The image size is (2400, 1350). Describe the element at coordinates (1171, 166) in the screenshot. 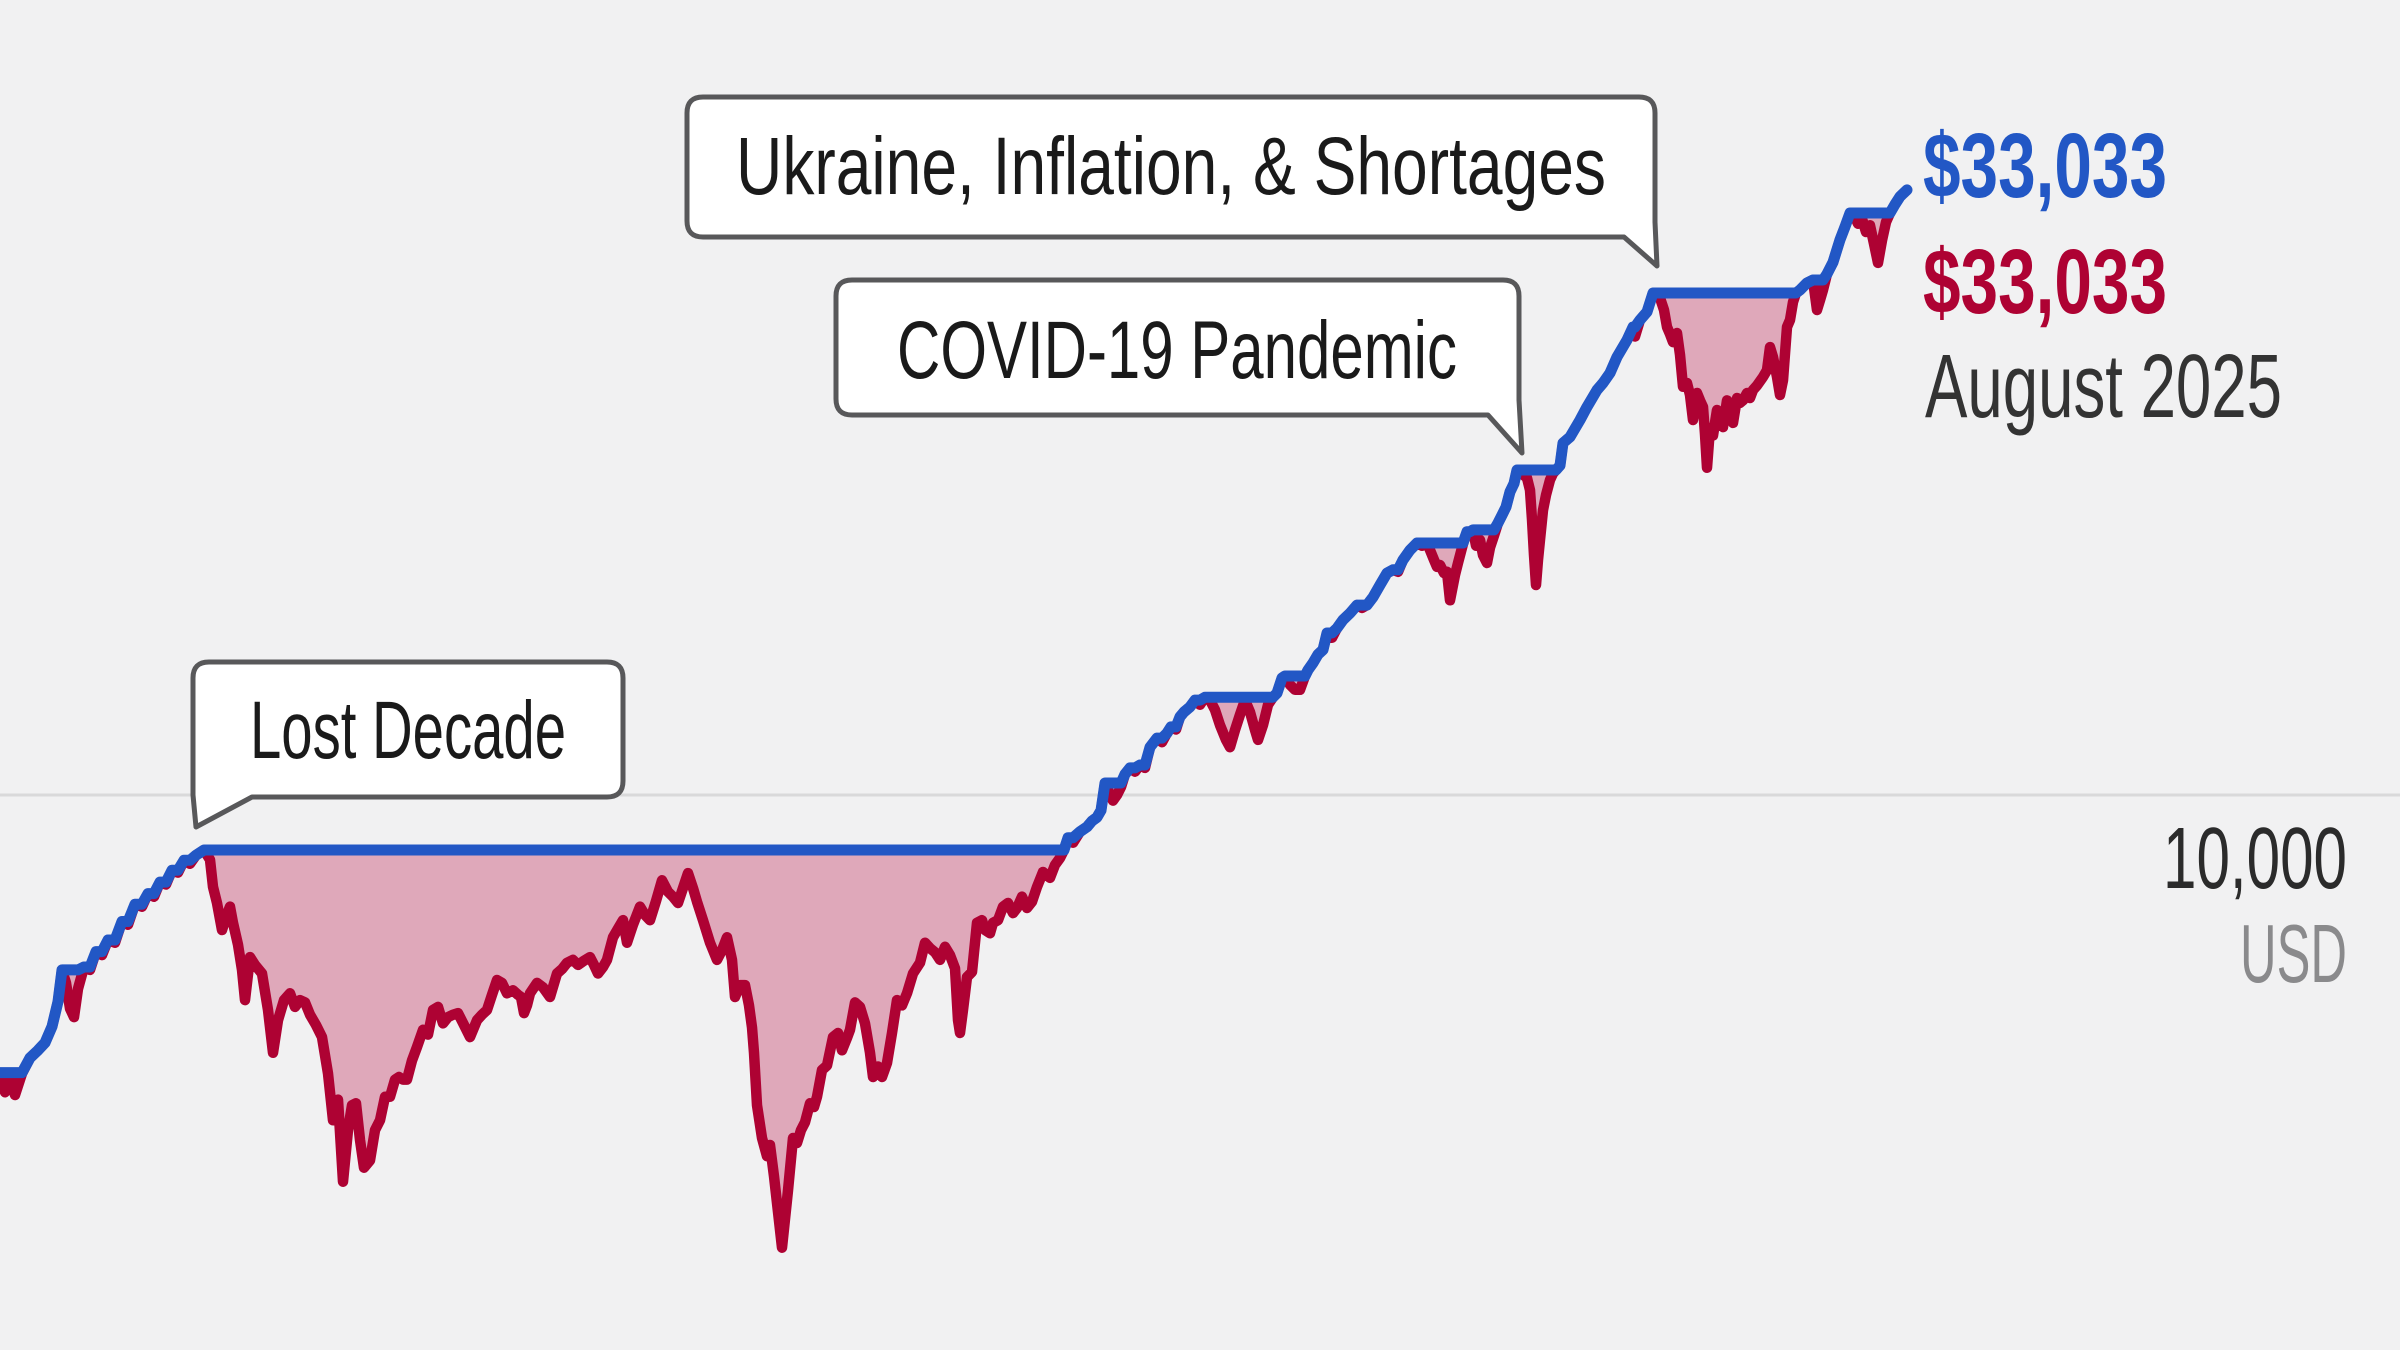

I see `callout-ukraine-label: Ukraine, Inflation, & Shortages` at that location.